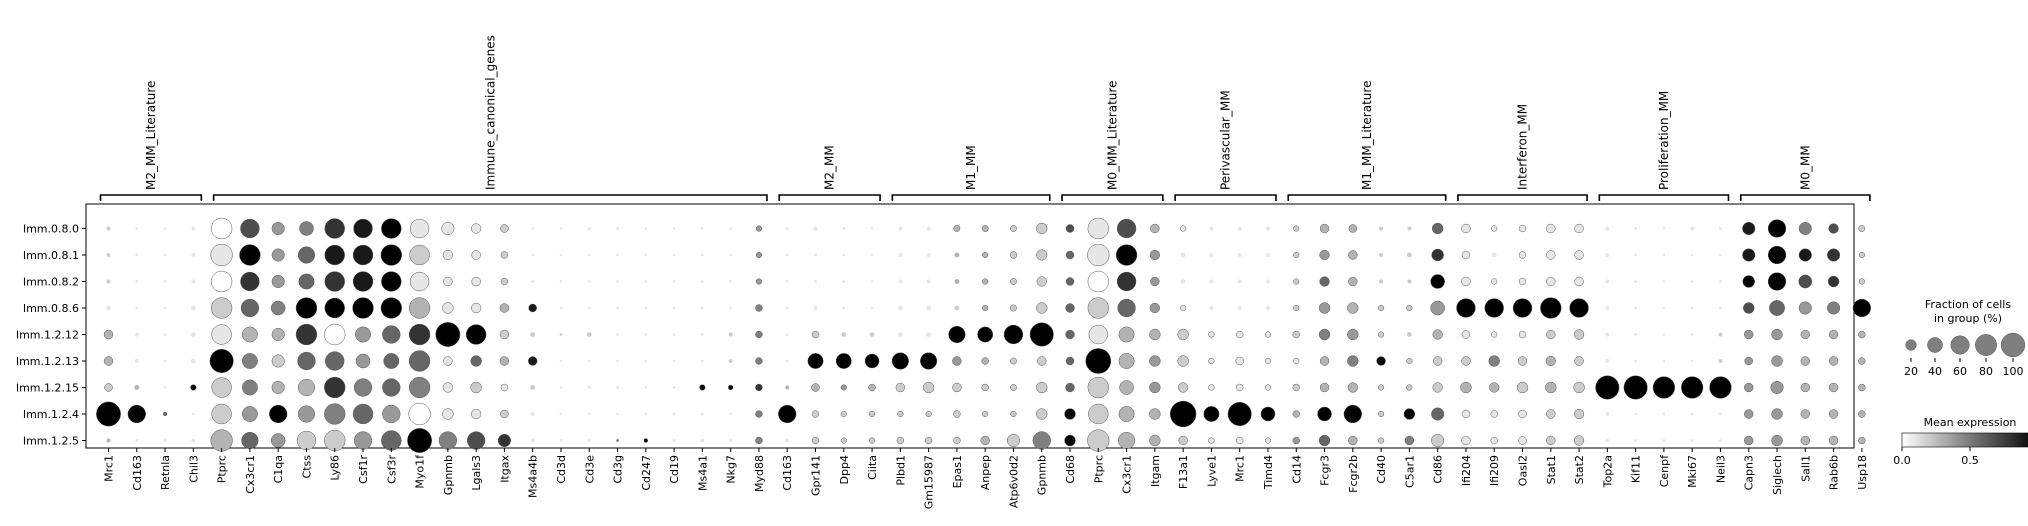  What do you see at coordinates (1112, 135) in the screenshot?
I see `group-label: M0_MM_Literature` at bounding box center [1112, 135].